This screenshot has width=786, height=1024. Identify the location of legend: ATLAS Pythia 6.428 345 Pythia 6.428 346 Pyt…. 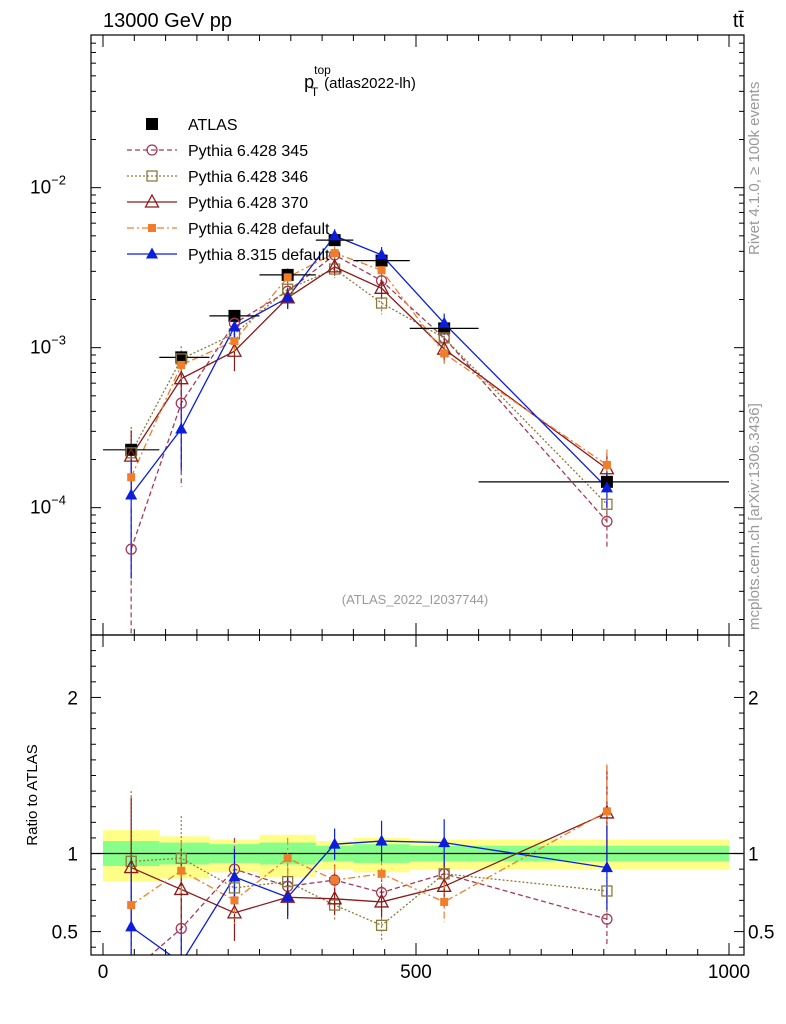
(228, 190).